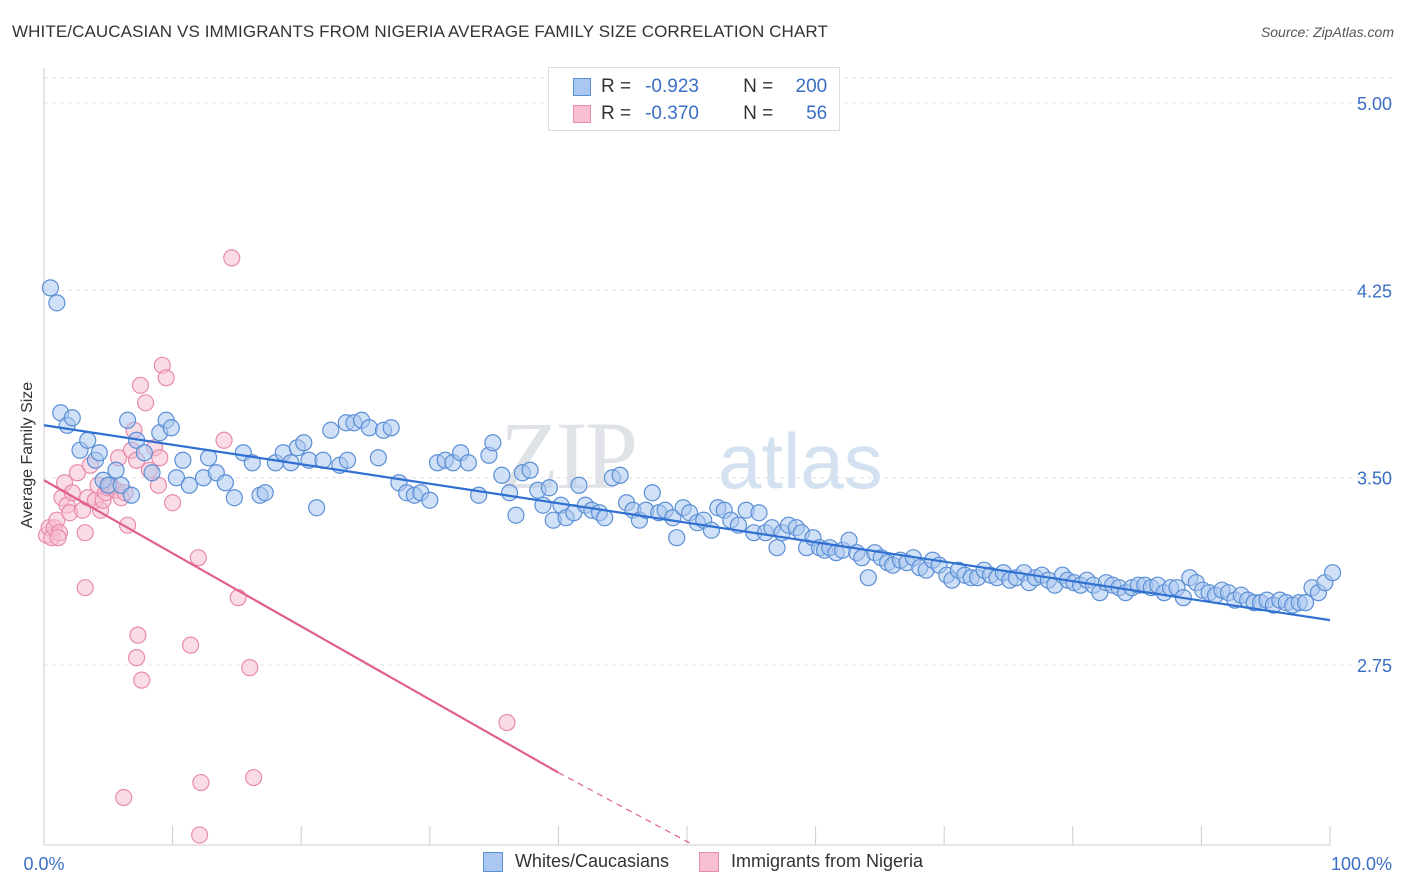 The height and width of the screenshot is (892, 1406). I want to click on stat-r-value: -0.923, so click(672, 86).